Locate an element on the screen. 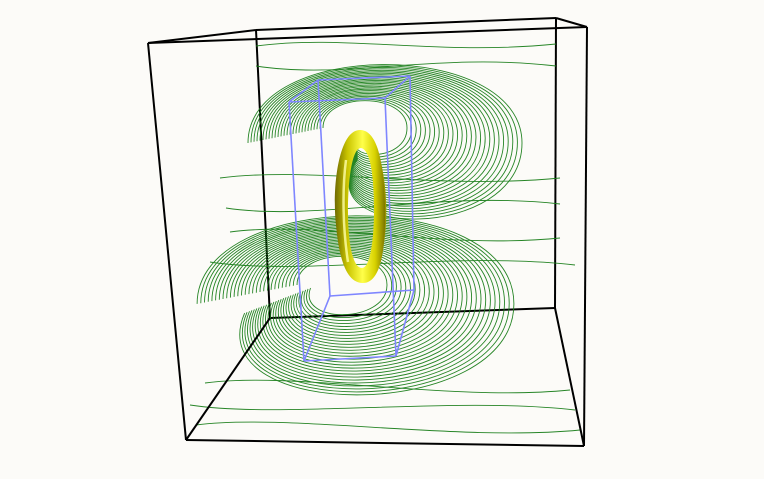 The image size is (764, 479). current-ring-torus is located at coordinates (360, 207).